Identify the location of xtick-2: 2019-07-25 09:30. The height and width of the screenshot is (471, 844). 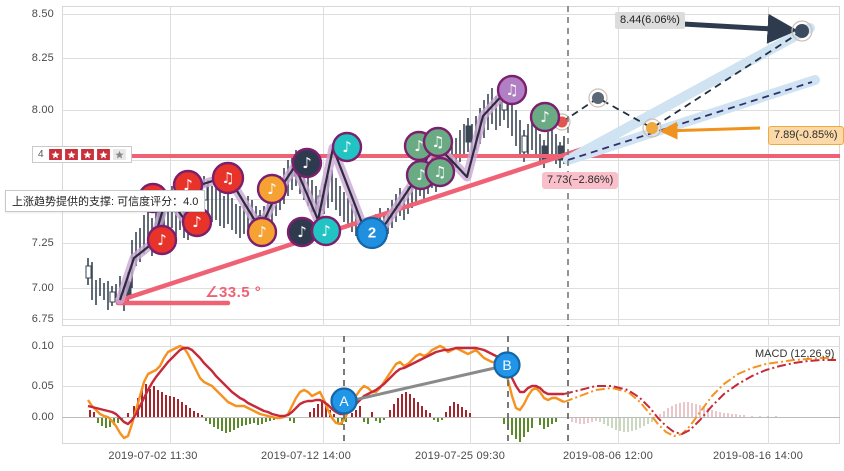
(460, 456).